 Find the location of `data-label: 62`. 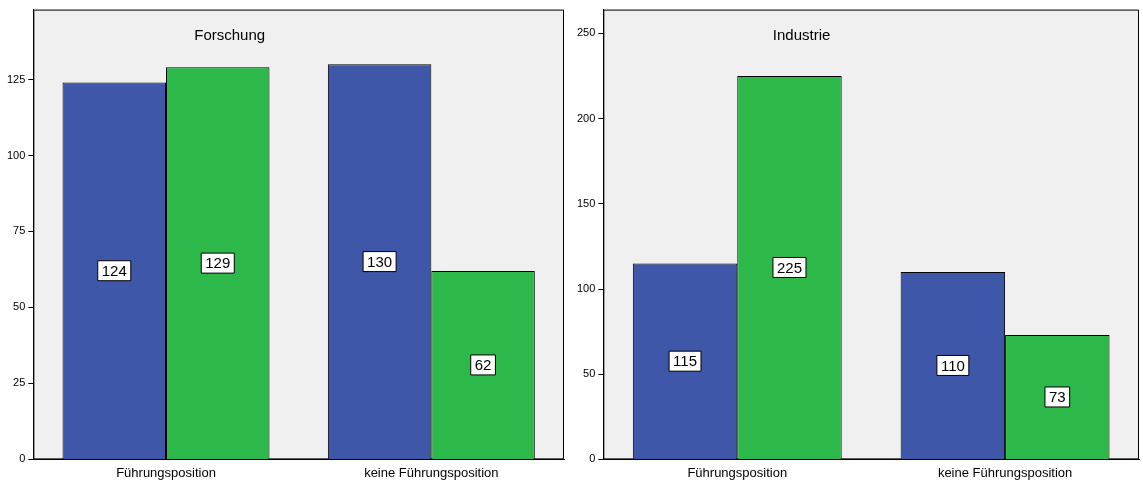

data-label: 62 is located at coordinates (483, 365).